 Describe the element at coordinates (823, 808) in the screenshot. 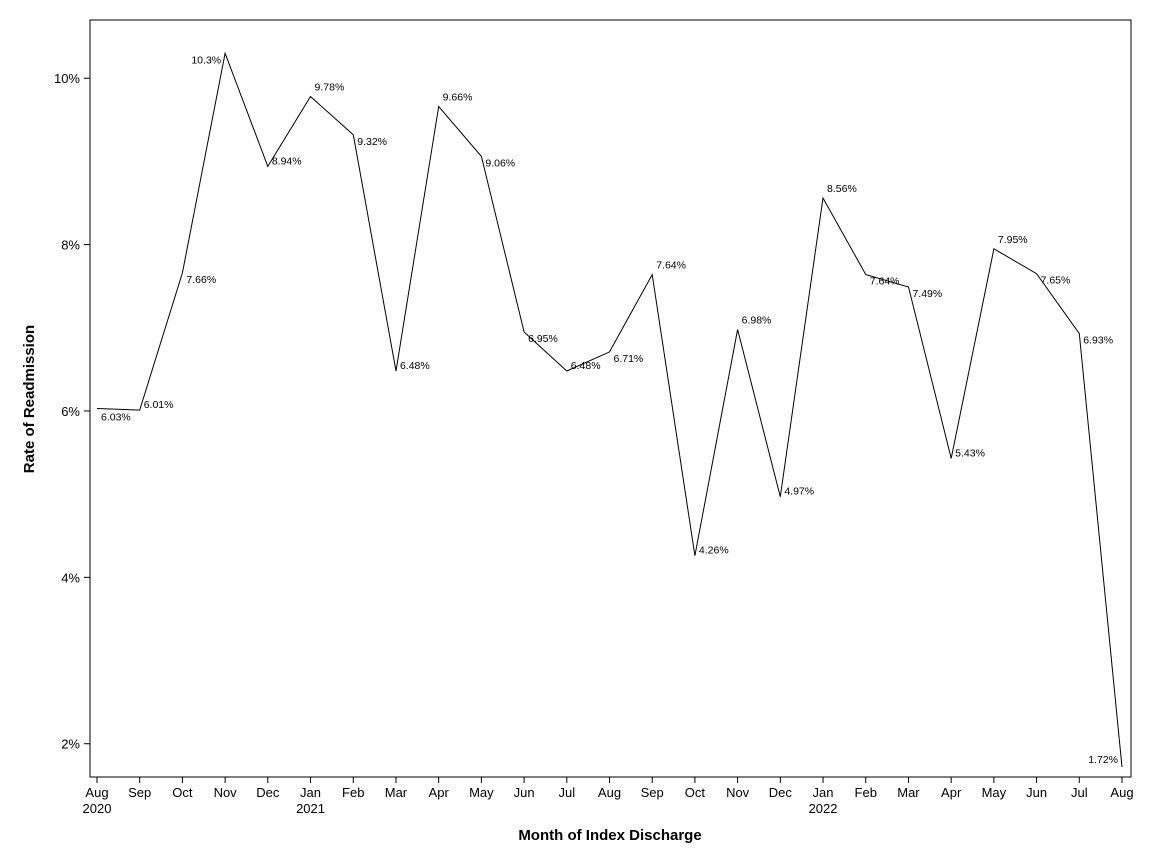

I see `x-tick-year-label: 2022` at that location.